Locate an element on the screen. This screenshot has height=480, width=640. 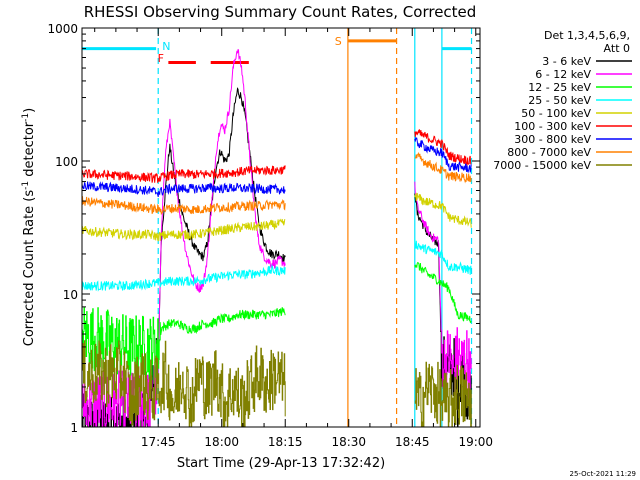
legend-label: 12 - 25 keV is located at coordinates (559, 87).